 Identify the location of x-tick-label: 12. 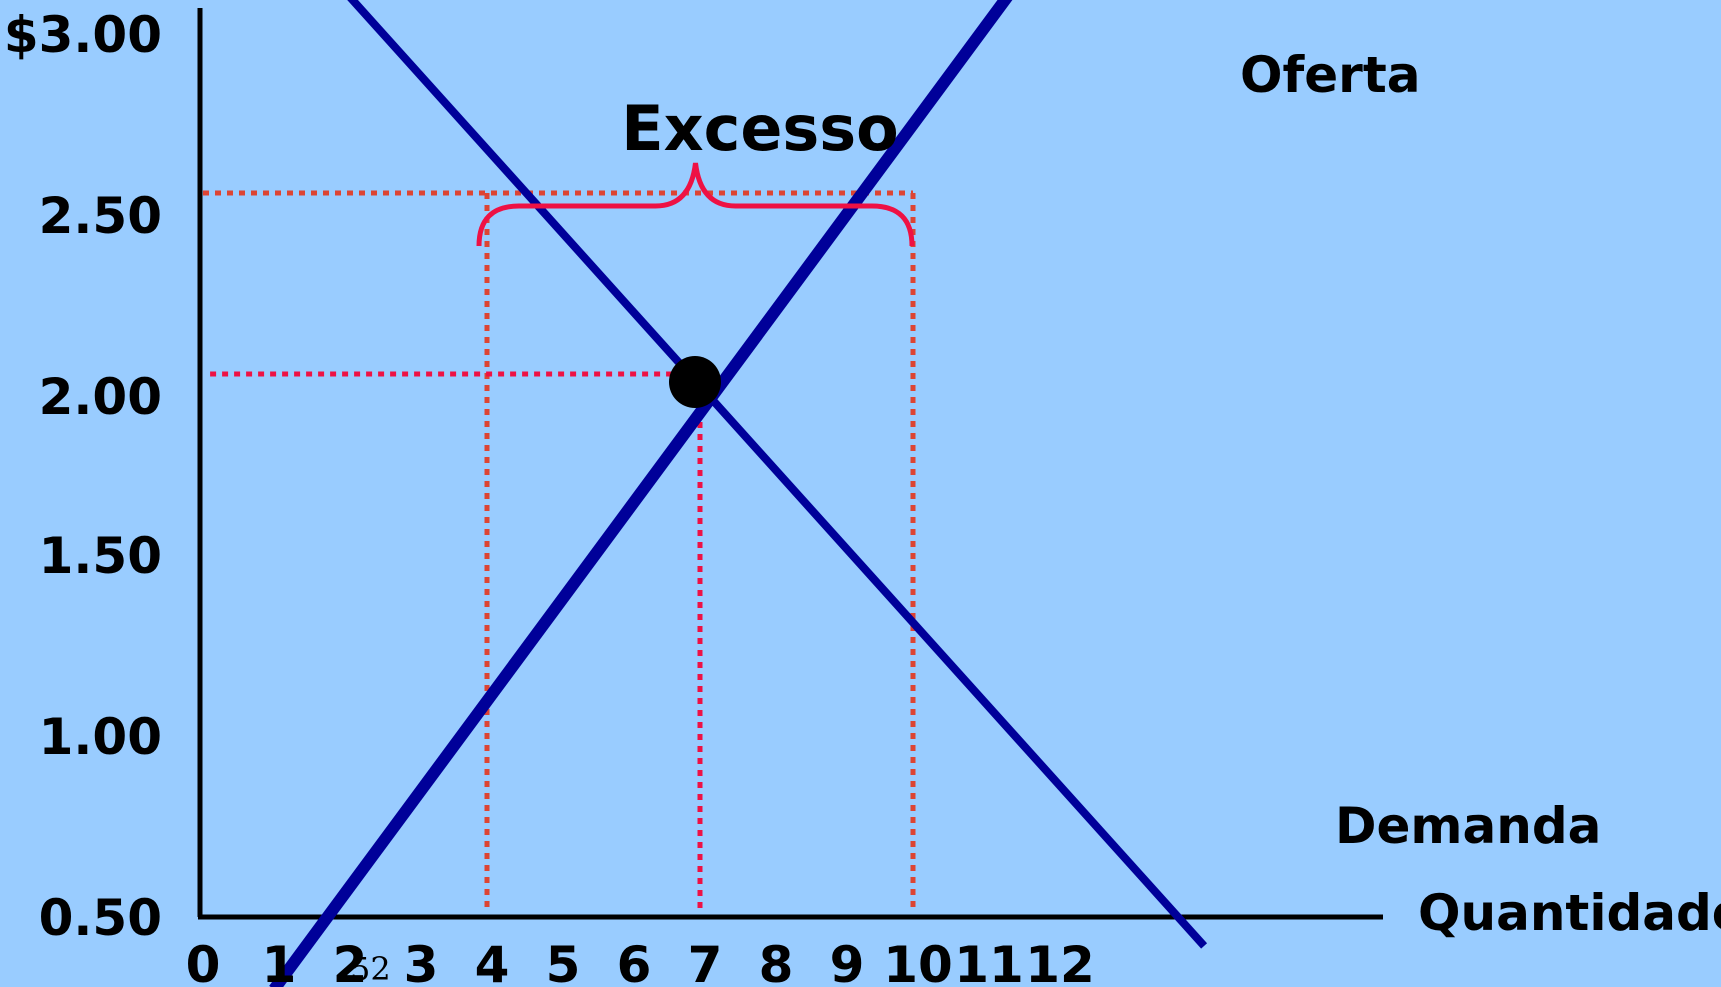
(1060, 961).